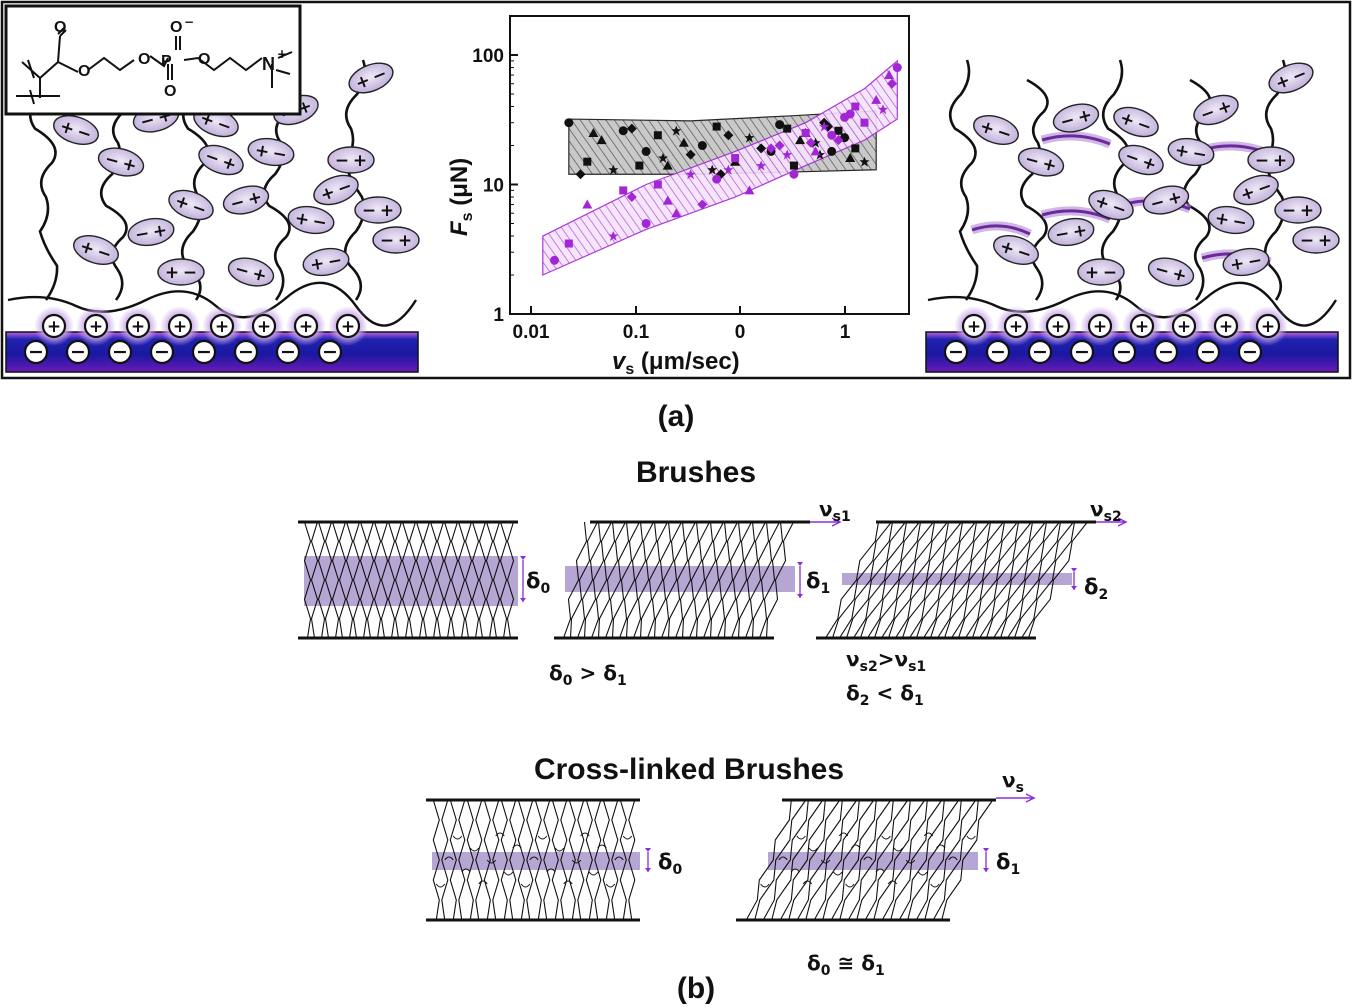  Describe the element at coordinates (886, 661) in the screenshot. I see `relation-vs2-gt-vs1: νs2>νs1` at that location.